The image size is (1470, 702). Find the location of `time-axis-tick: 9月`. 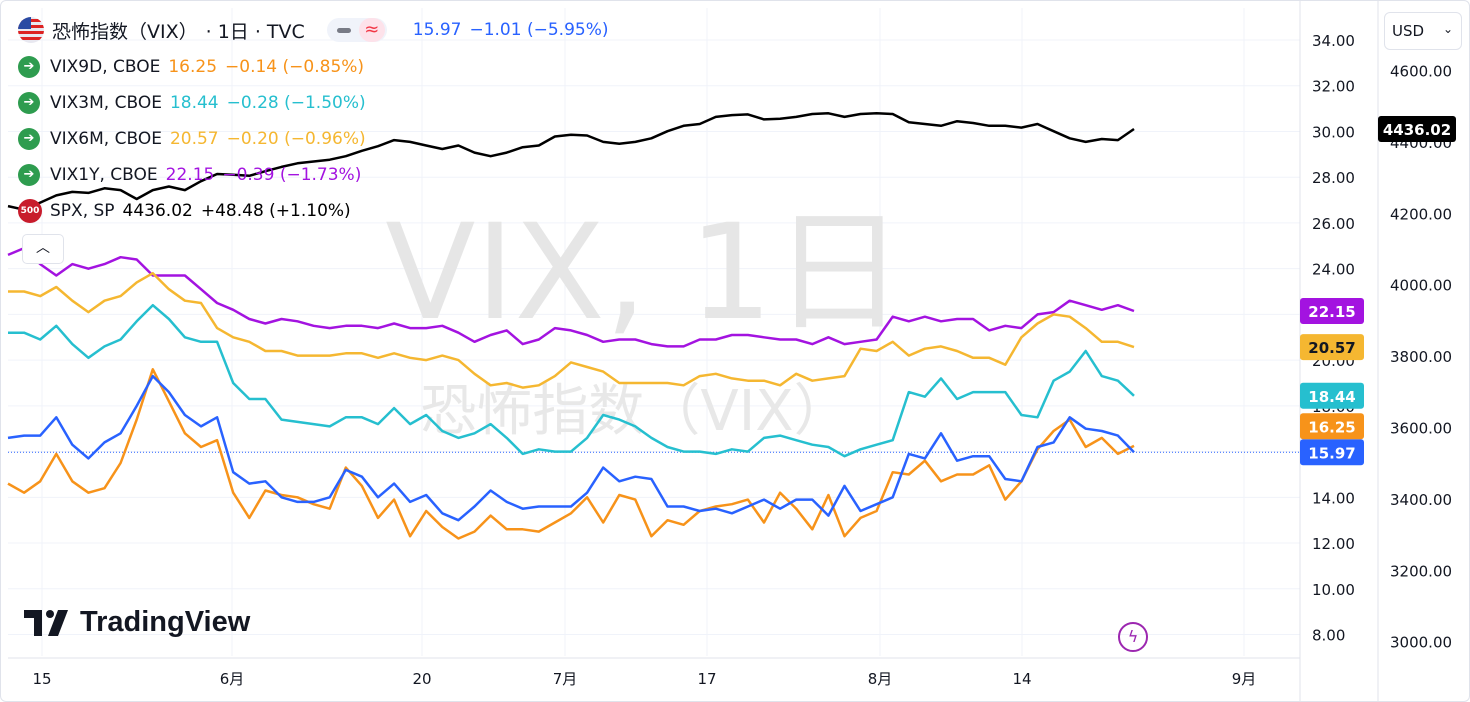

time-axis-tick: 9月 is located at coordinates (1244, 679).